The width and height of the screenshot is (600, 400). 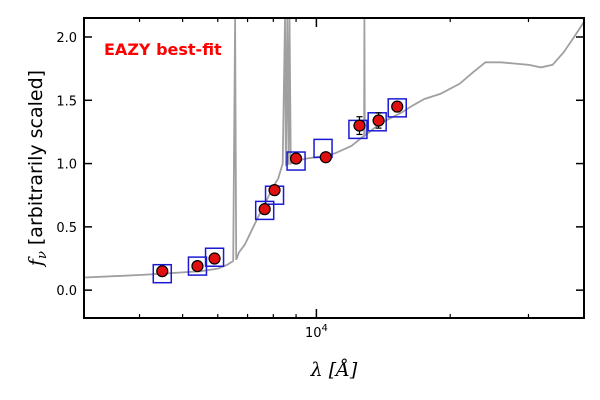 What do you see at coordinates (66, 291) in the screenshot?
I see `y-tick-label: 0.0` at bounding box center [66, 291].